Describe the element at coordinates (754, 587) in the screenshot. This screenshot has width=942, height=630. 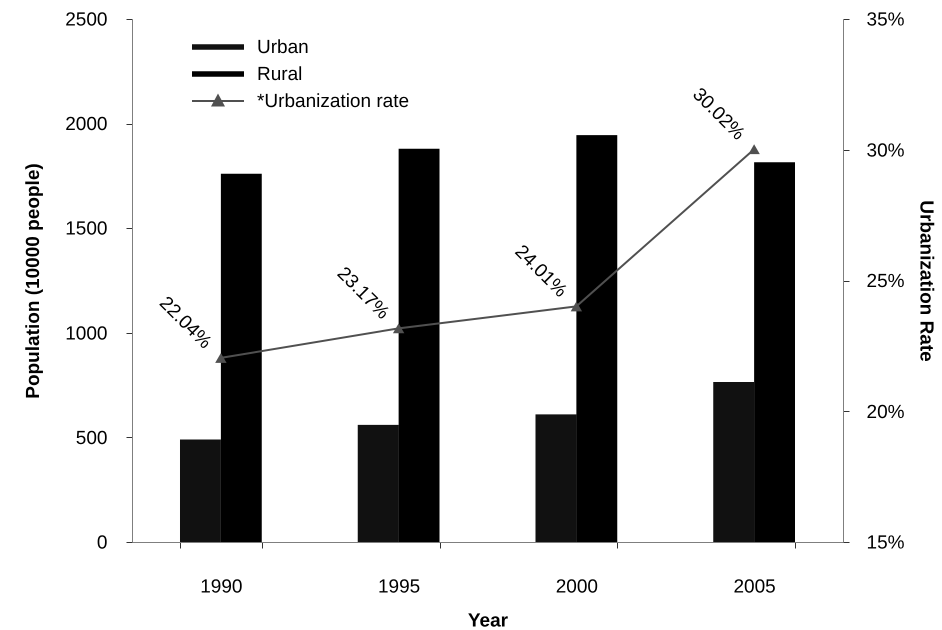
I see `x-tick-label: 2005` at that location.